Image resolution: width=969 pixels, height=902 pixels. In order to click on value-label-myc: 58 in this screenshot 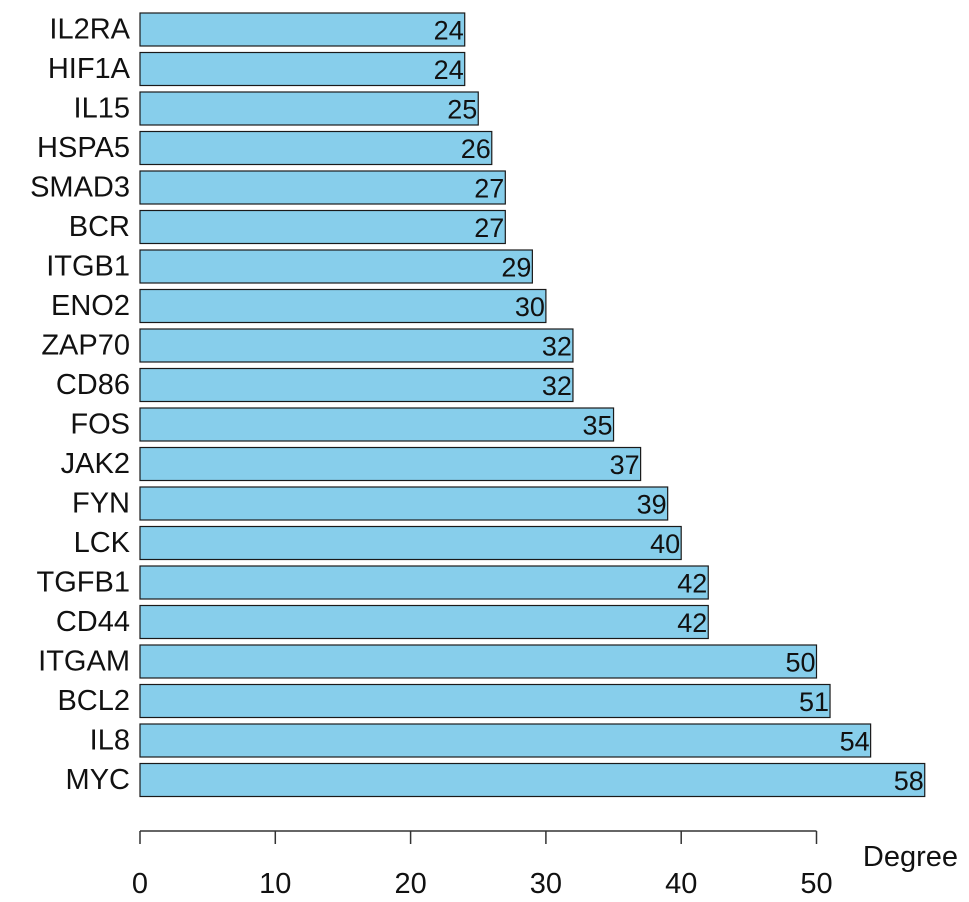, I will do `click(909, 781)`.